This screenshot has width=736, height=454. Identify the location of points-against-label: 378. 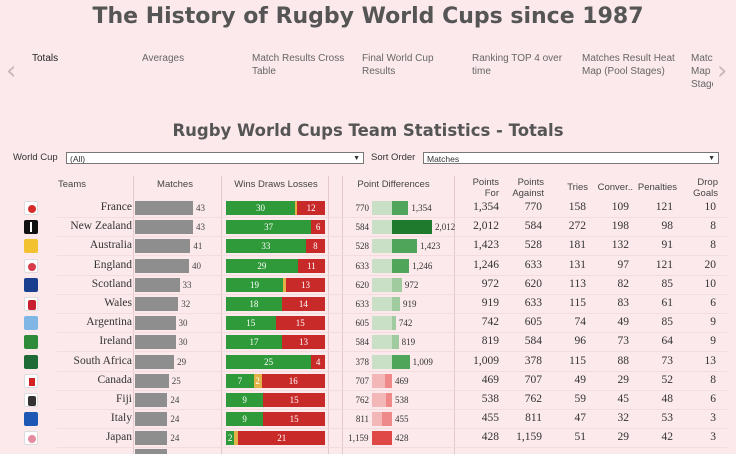
(362, 361).